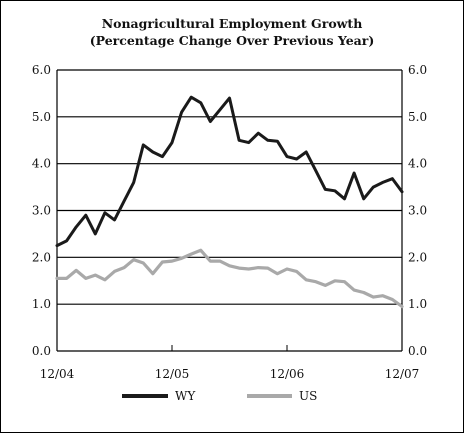 This screenshot has height=433, width=464. I want to click on chart-subtitle: (Percentage Change Over Previous Year), so click(232, 40).